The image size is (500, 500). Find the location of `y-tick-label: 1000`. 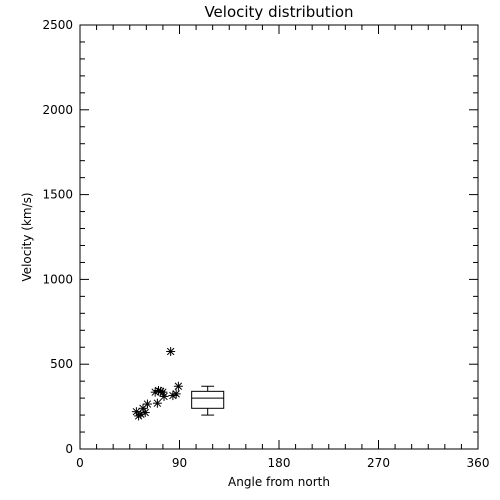

y-tick-label: 1000 is located at coordinates (57, 279).